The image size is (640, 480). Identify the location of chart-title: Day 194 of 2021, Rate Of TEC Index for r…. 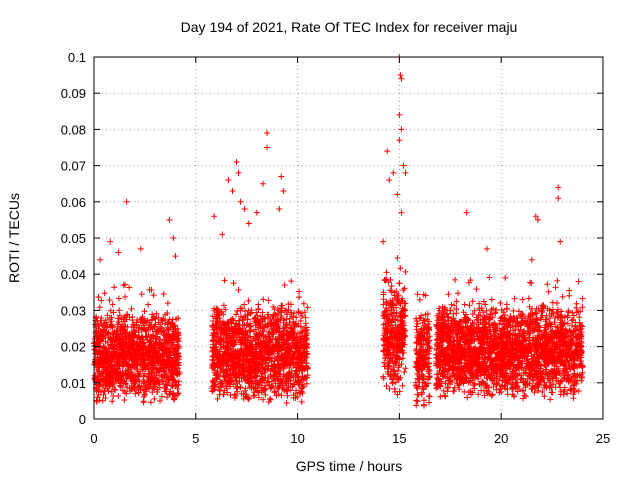
(349, 27).